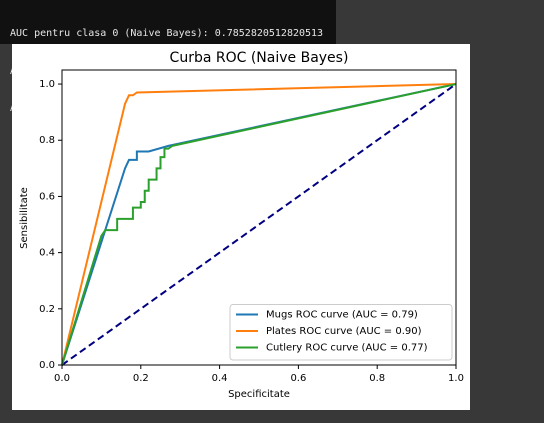 Image resolution: width=544 pixels, height=423 pixels. Describe the element at coordinates (347, 348) in the screenshot. I see `legend-label: Cutlery ROC curve (AUC = 0.77)` at that location.